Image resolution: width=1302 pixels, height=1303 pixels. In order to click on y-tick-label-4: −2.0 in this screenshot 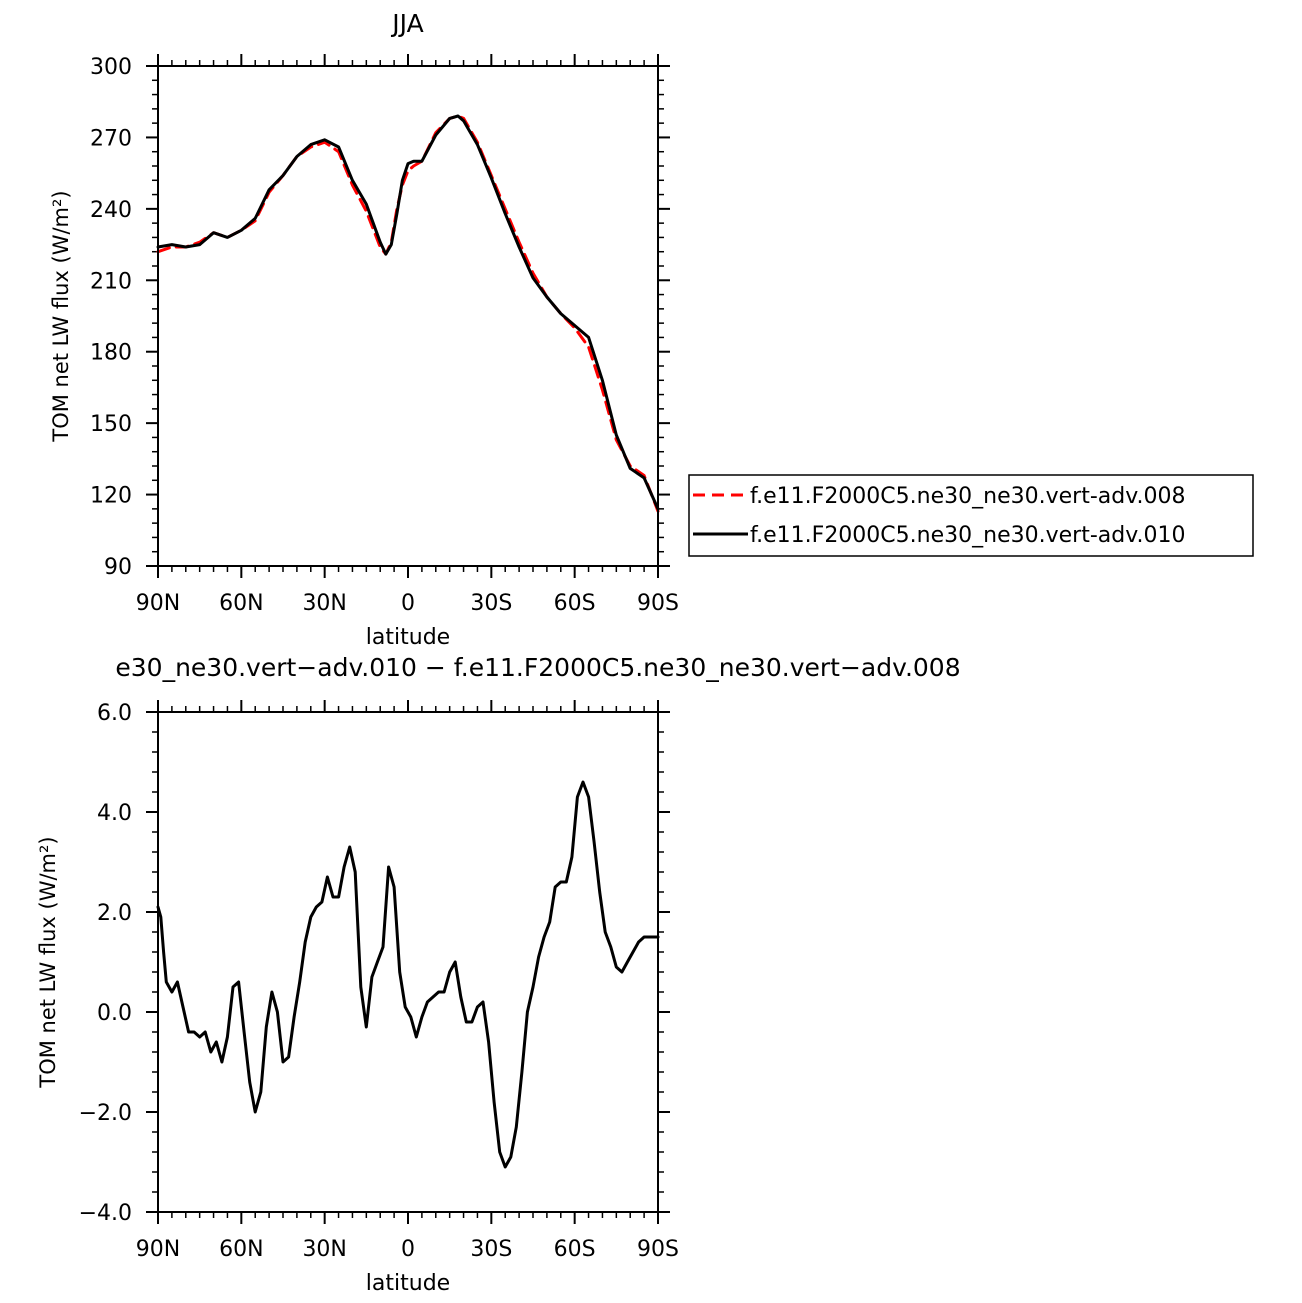, I will do `click(105, 1113)`.